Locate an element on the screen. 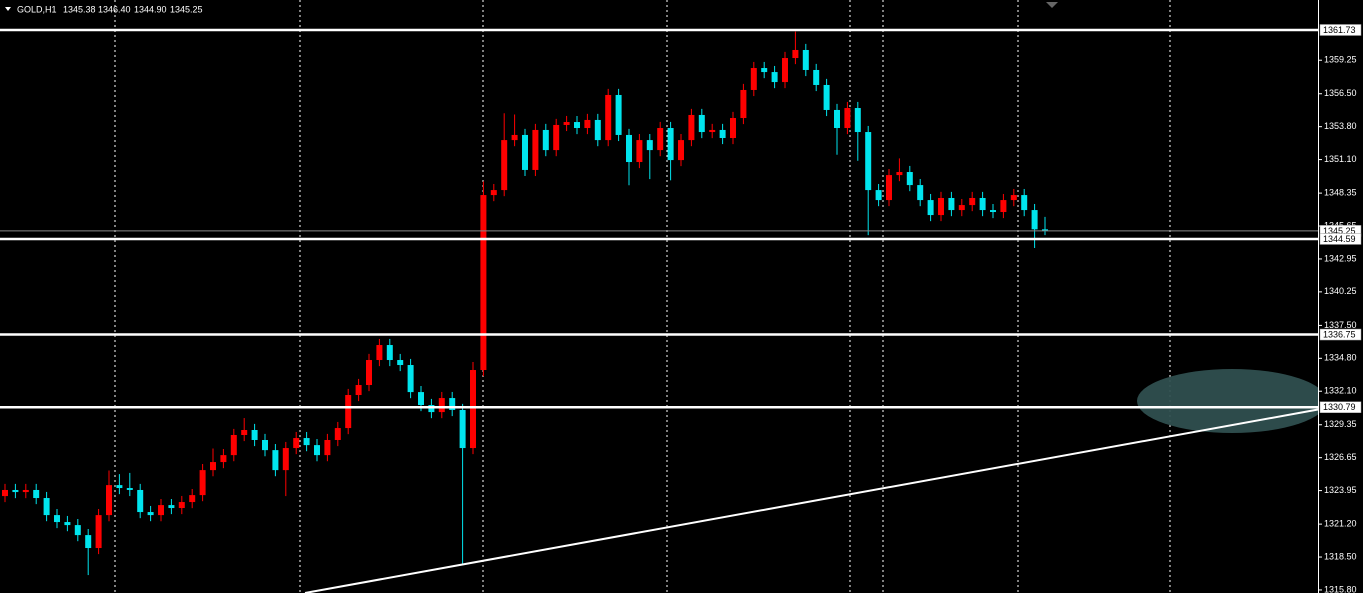 This screenshot has width=1363, height=593. y-tick-label: 1351.10 is located at coordinates (1340, 159).